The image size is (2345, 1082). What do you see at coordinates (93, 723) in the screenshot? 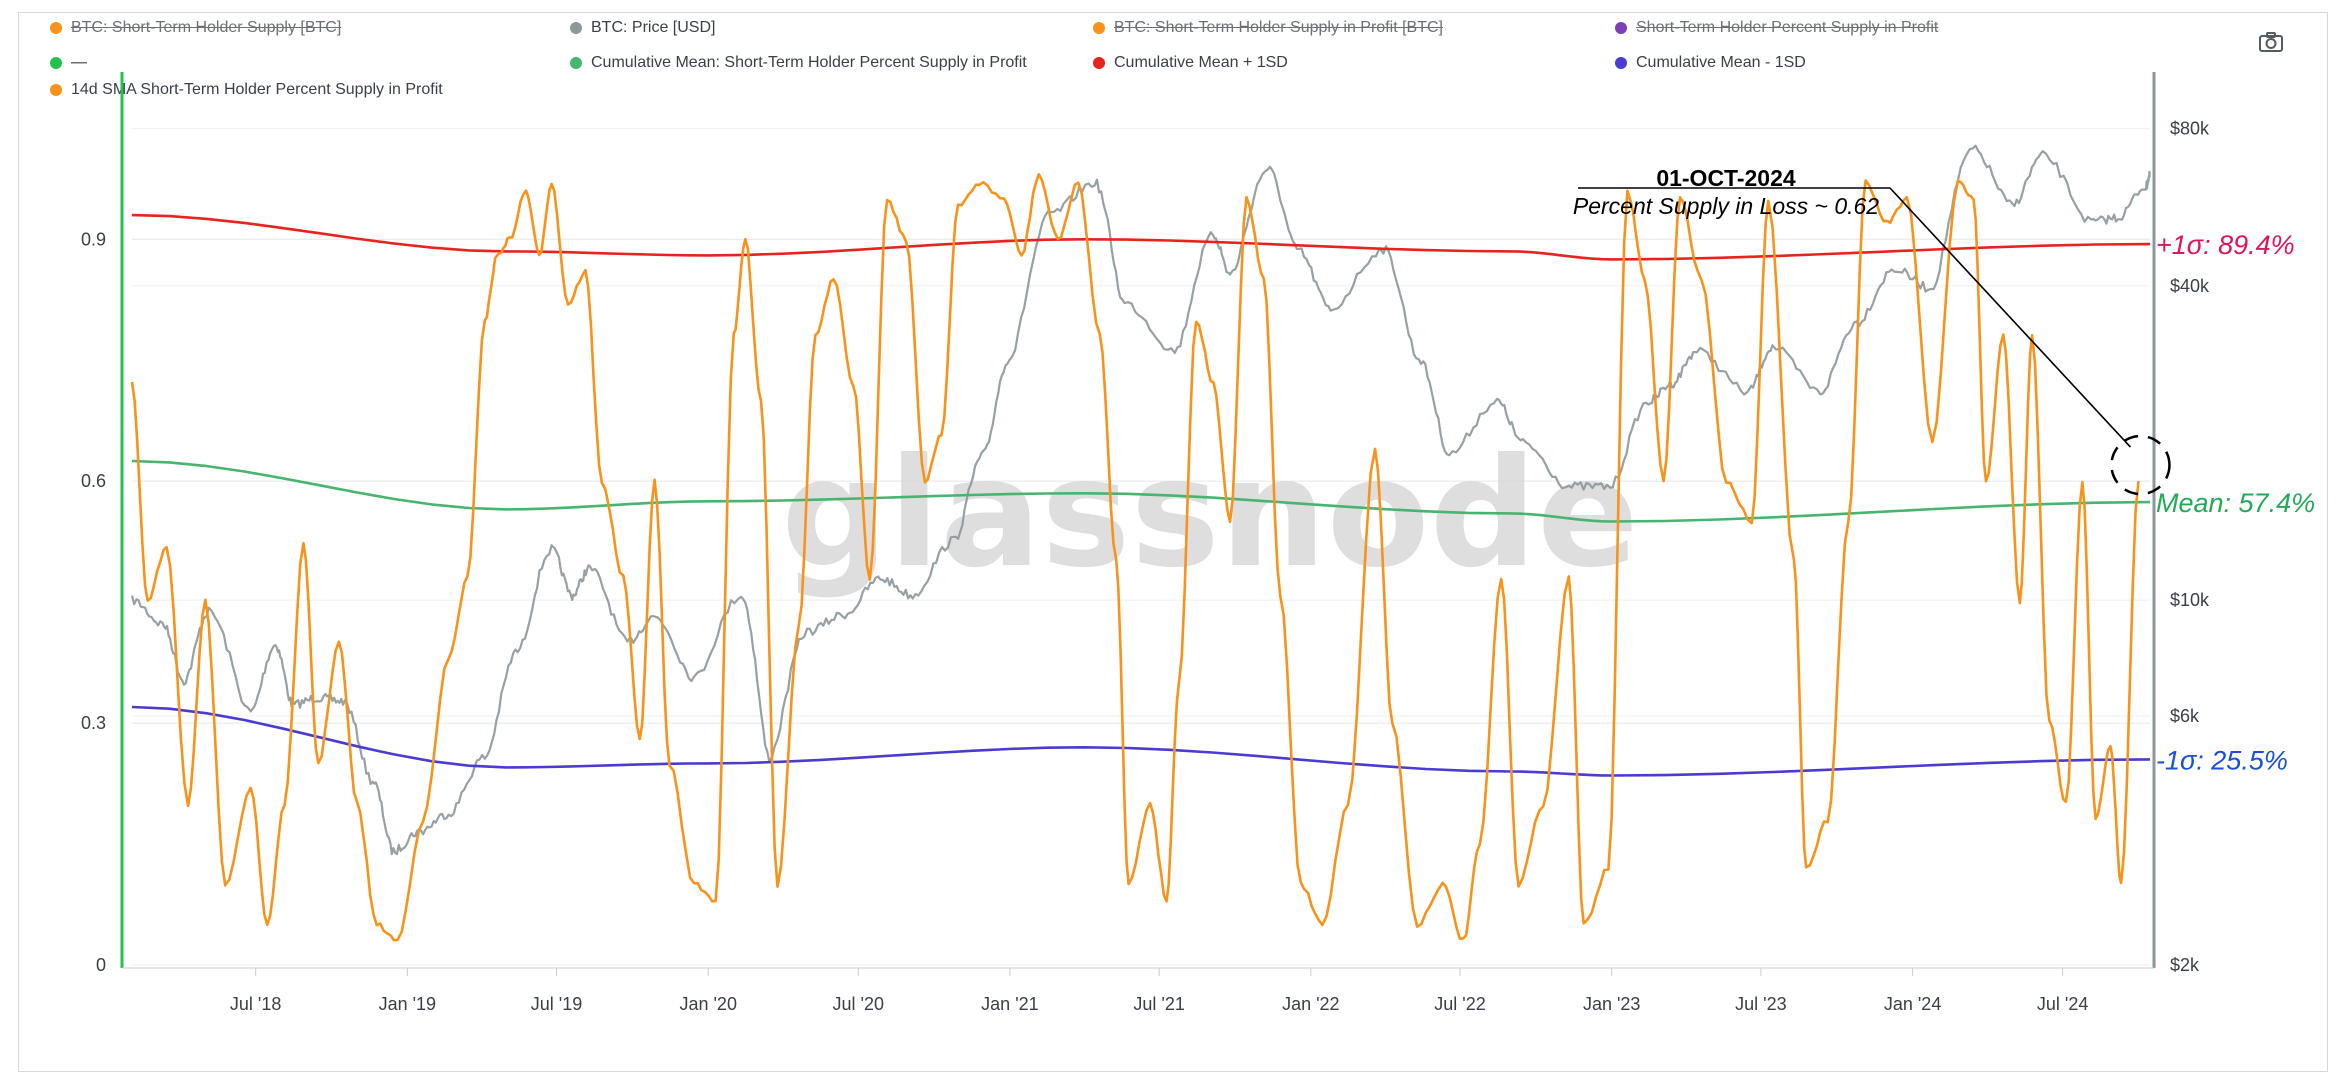
I see `y-left-tick-label: 0.3` at bounding box center [93, 723].